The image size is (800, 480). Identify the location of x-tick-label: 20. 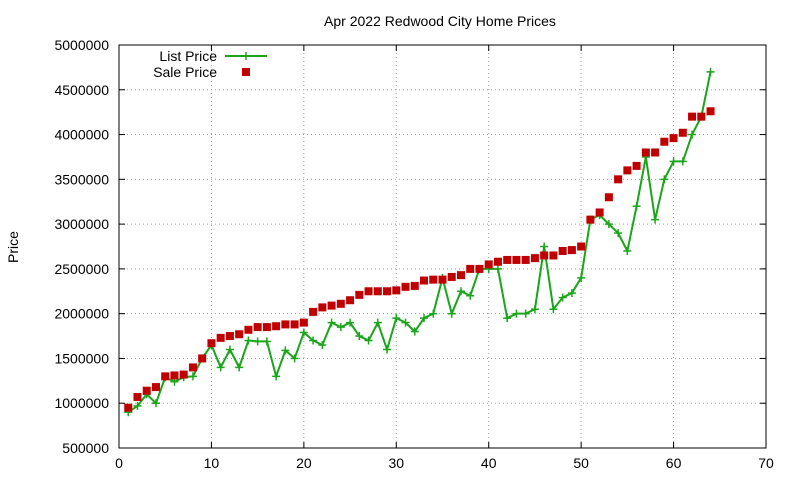
(304, 463).